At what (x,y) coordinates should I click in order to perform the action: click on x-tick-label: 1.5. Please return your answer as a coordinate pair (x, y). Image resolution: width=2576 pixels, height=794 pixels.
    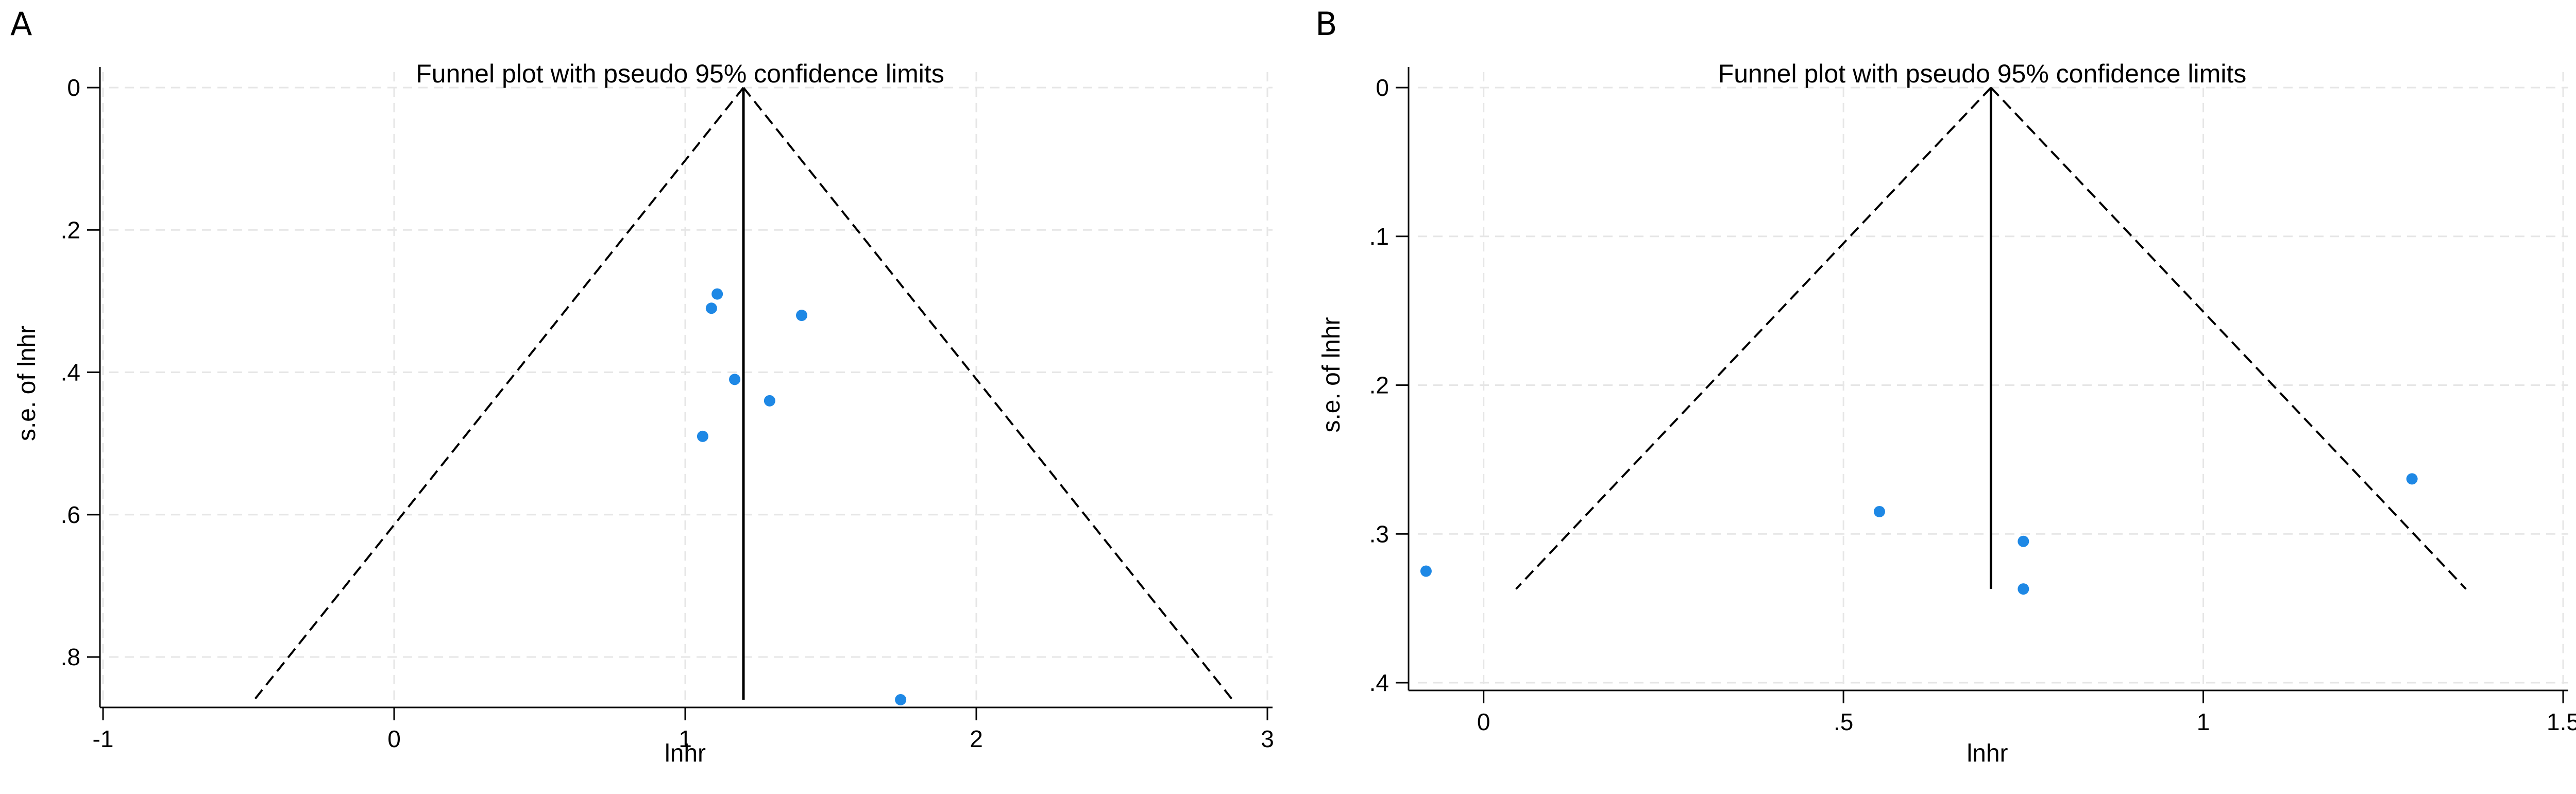
    Looking at the image, I should click on (2561, 721).